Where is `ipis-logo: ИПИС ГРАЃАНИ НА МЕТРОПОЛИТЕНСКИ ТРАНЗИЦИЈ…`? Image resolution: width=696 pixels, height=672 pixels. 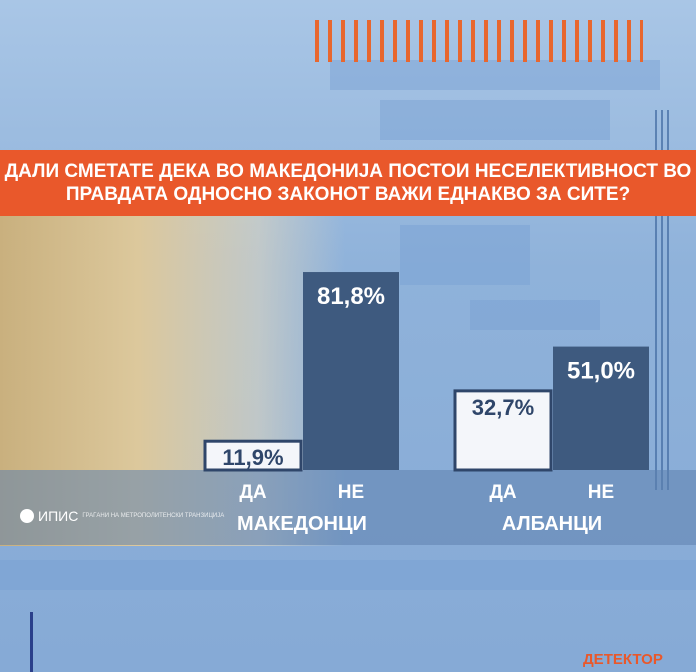
ipis-logo: ИПИС ГРАЃАНИ НА МЕТРОПОЛИТЕНСКИ ТРАНЗИЦИЈ… is located at coordinates (122, 516).